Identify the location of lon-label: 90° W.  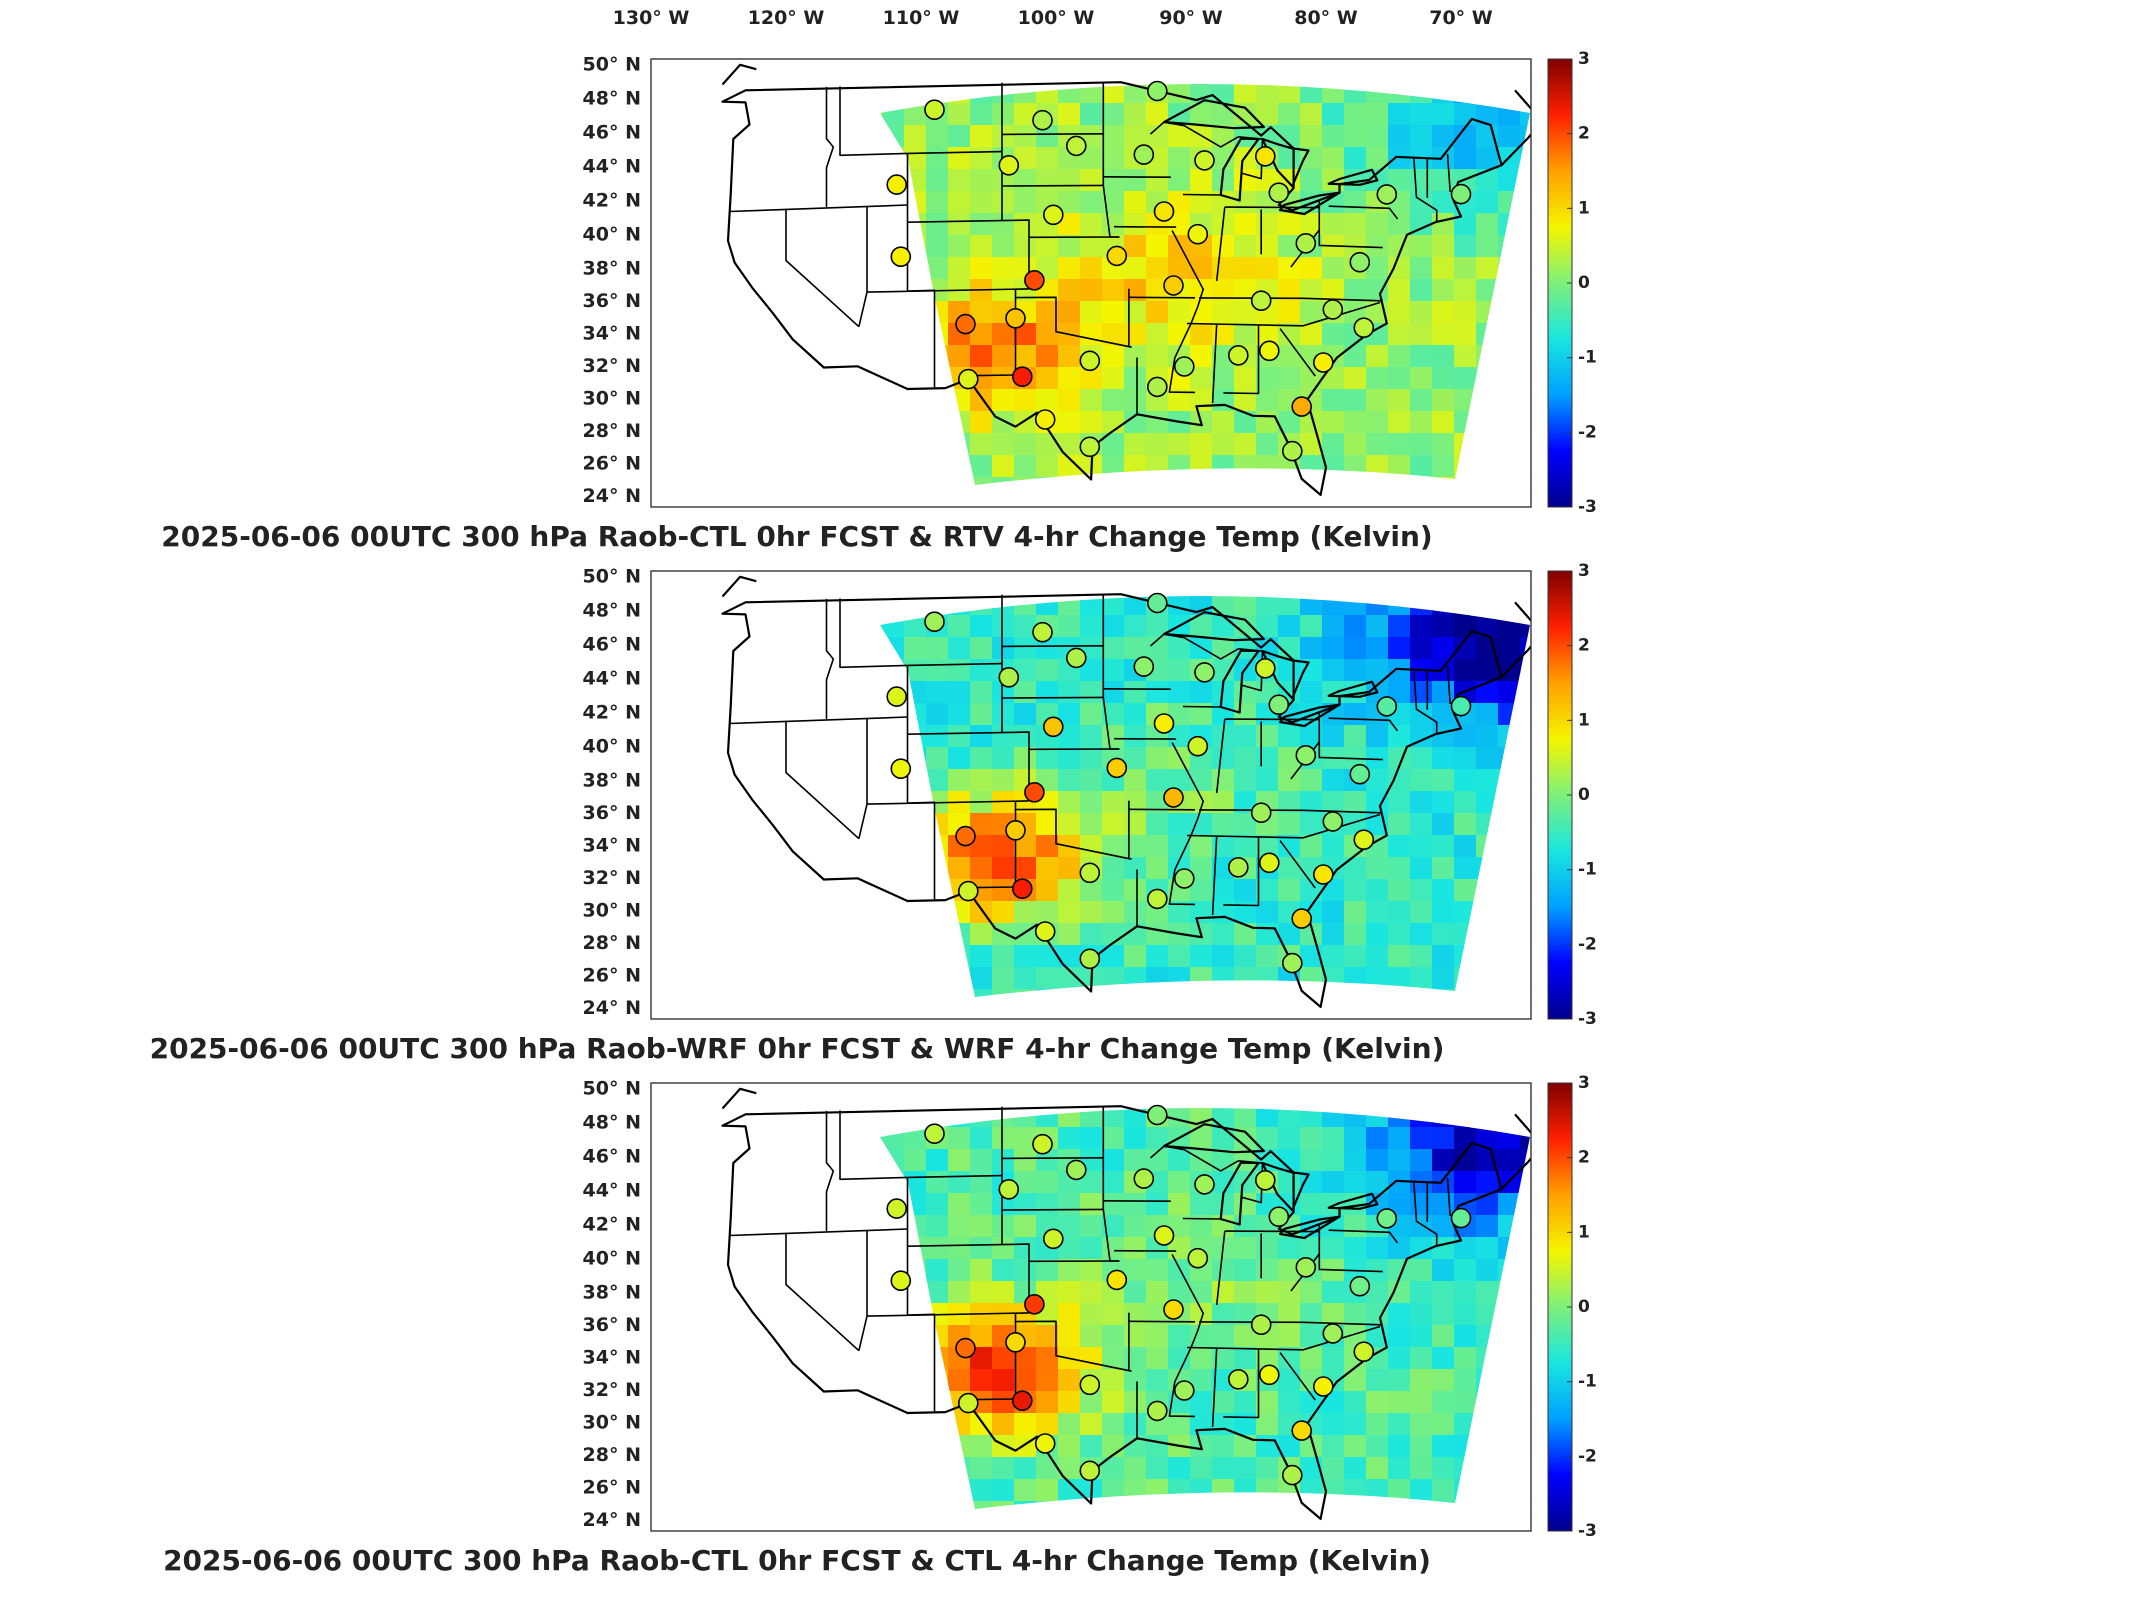
(1191, 18).